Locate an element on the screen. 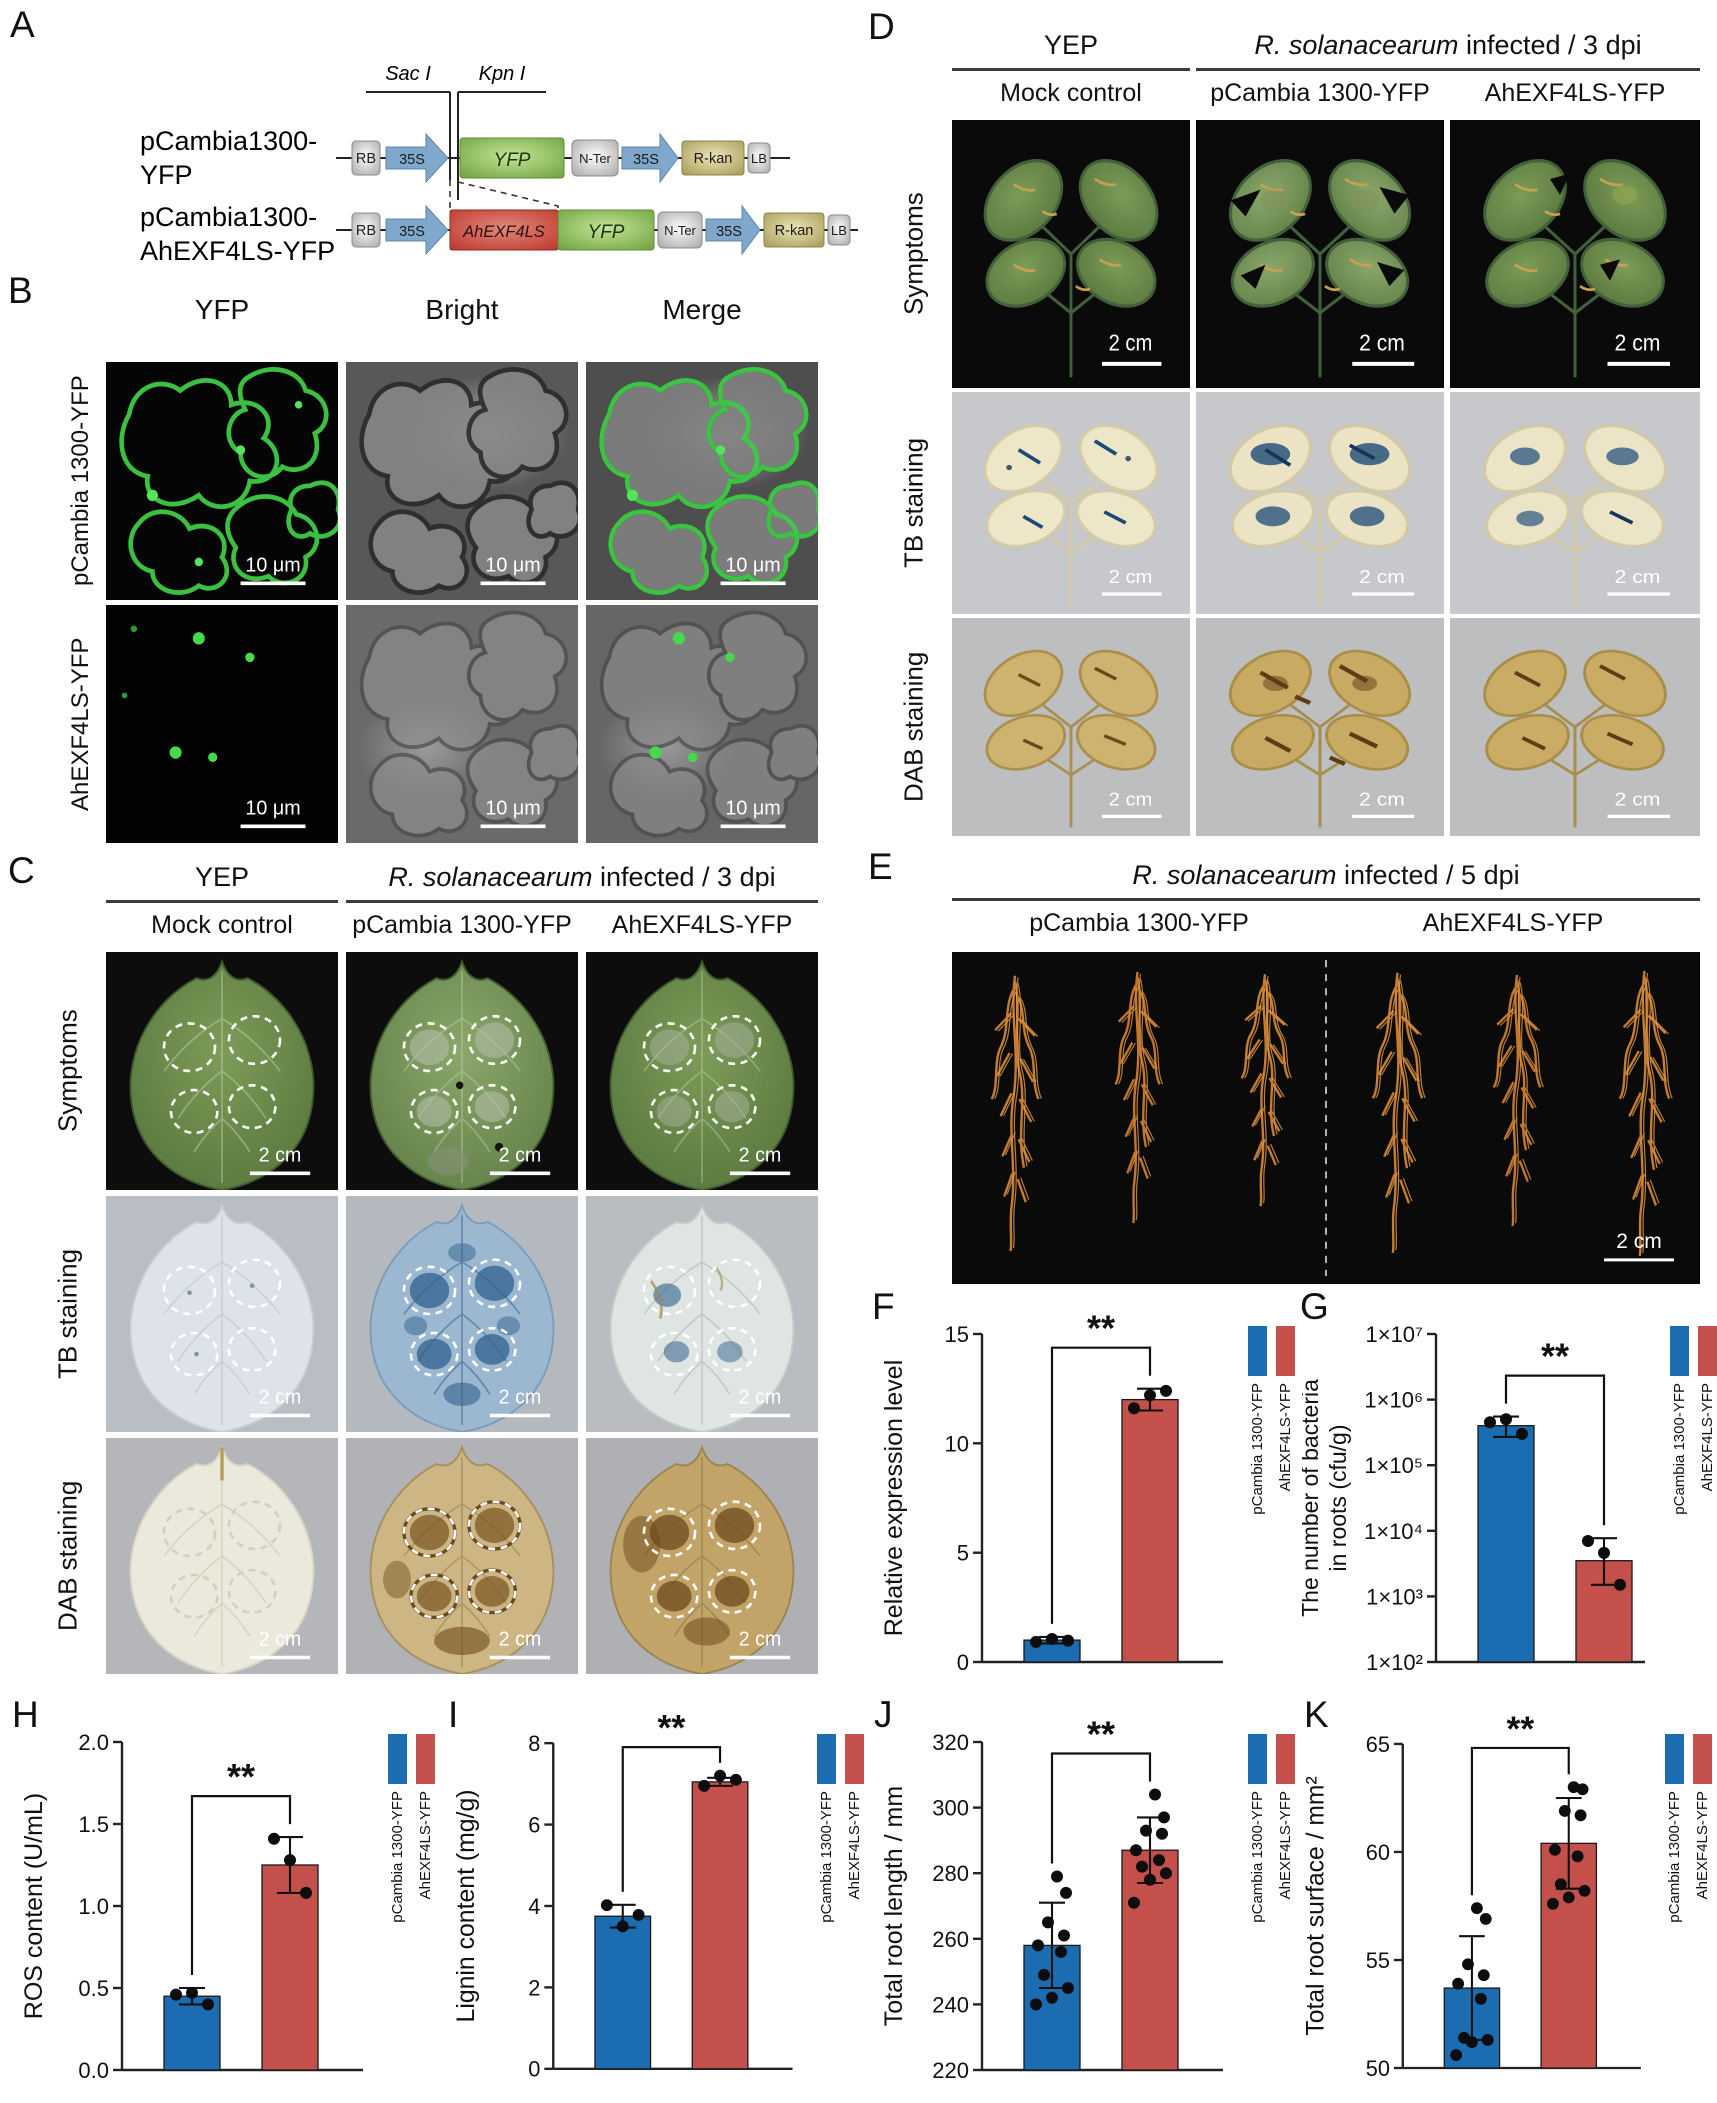  panel-label-H: H is located at coordinates (25, 1714).